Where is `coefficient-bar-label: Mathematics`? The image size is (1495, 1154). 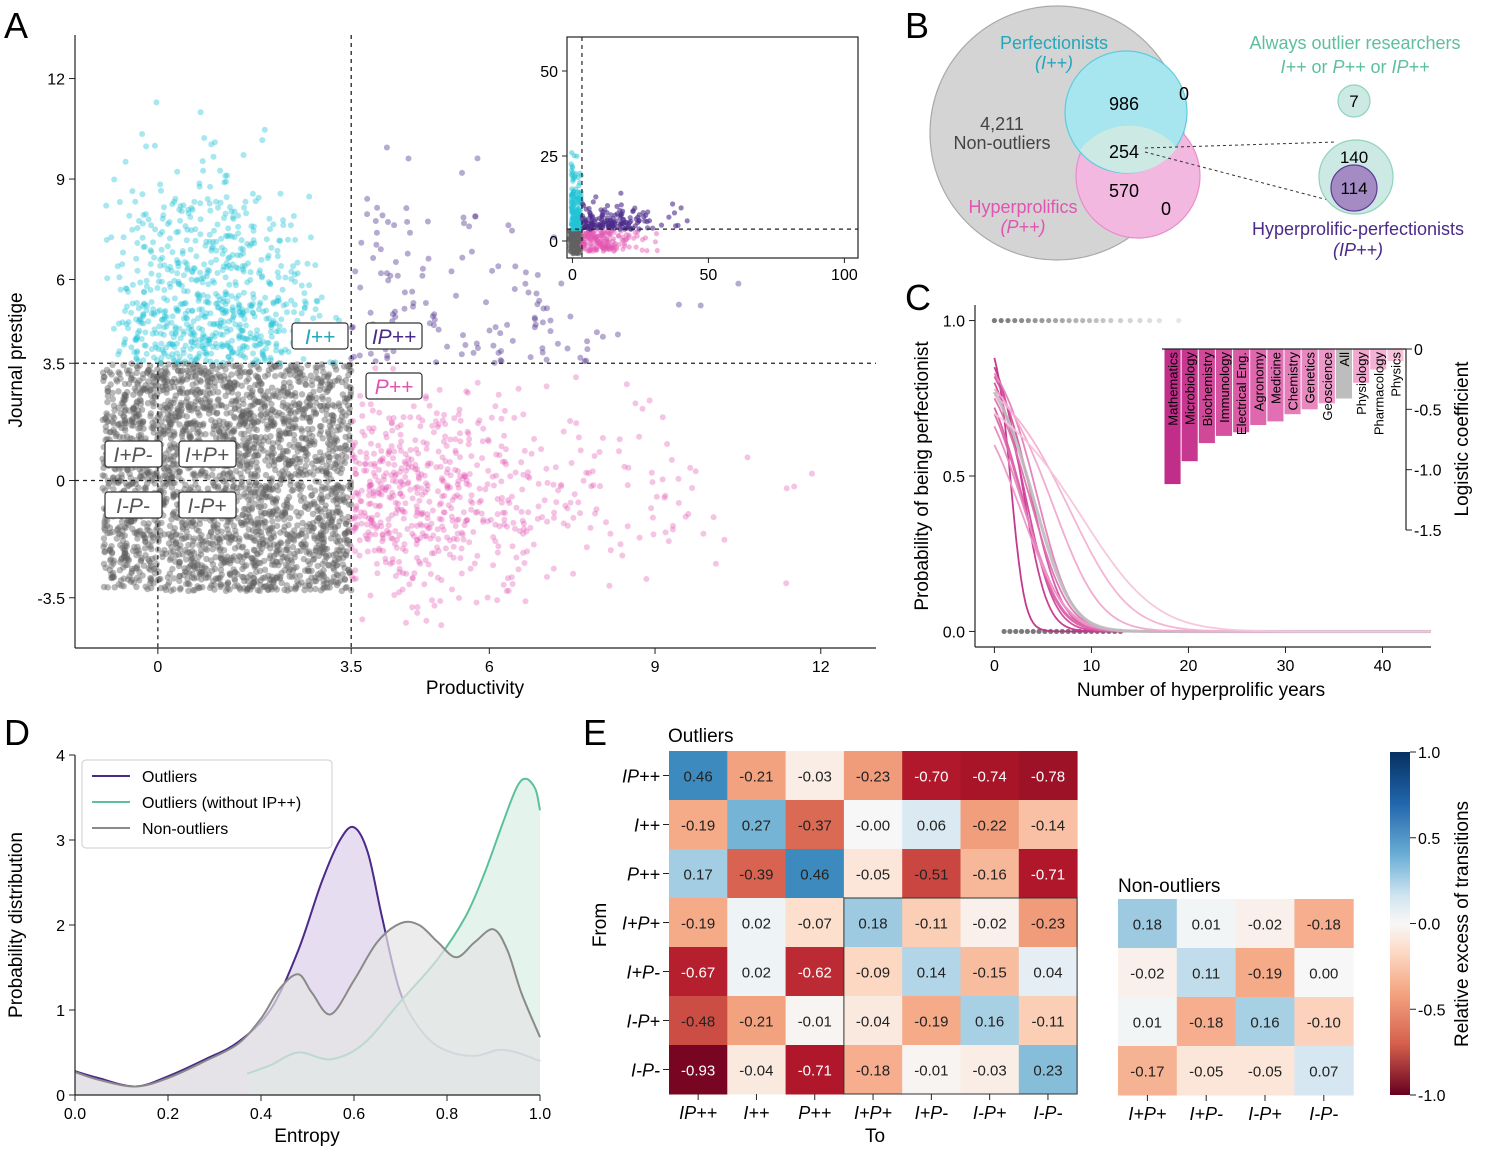 coefficient-bar-label: Mathematics is located at coordinates (1173, 389).